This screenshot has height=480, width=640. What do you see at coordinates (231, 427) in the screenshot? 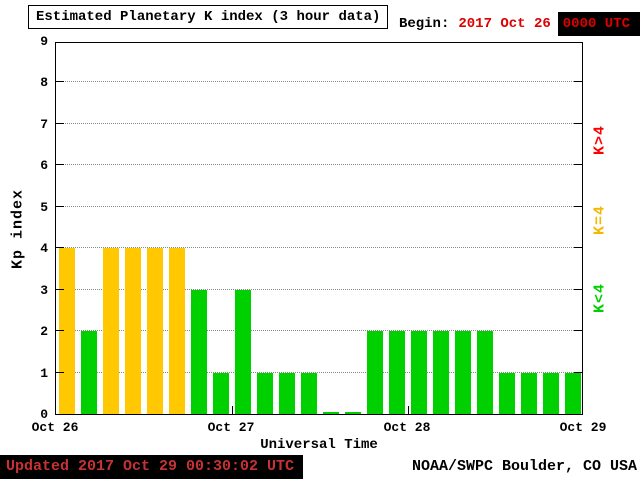
I see `x-tick-label-1: Oct 27` at bounding box center [231, 427].